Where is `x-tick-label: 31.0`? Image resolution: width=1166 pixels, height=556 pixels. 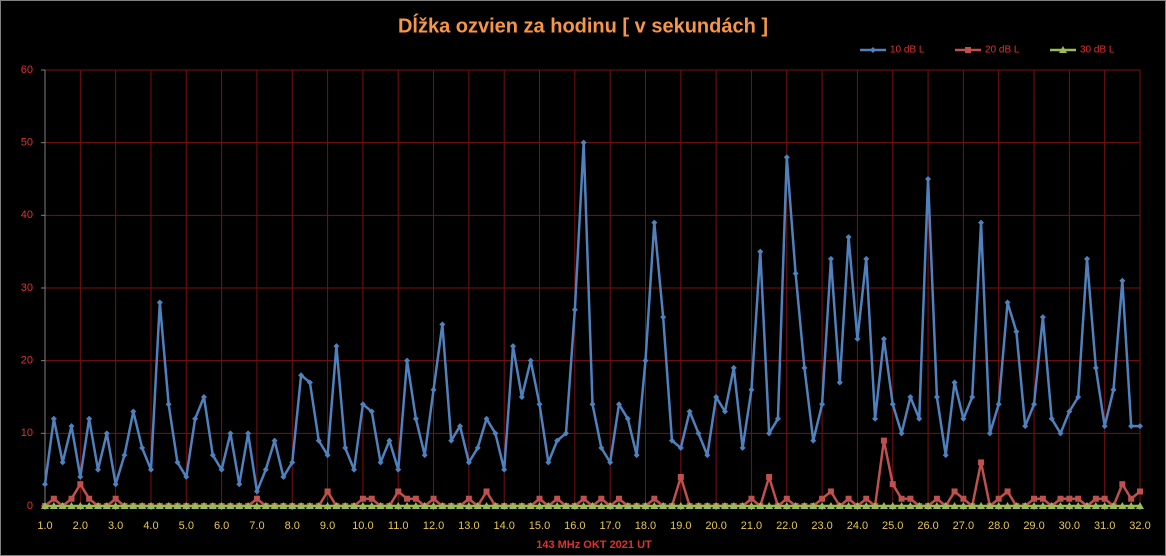
x-tick-label: 31.0 is located at coordinates (1104, 526).